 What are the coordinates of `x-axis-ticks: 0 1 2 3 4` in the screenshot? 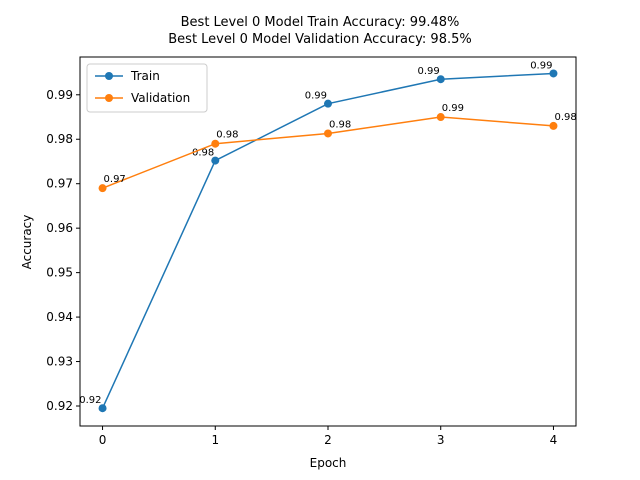 It's located at (328, 436).